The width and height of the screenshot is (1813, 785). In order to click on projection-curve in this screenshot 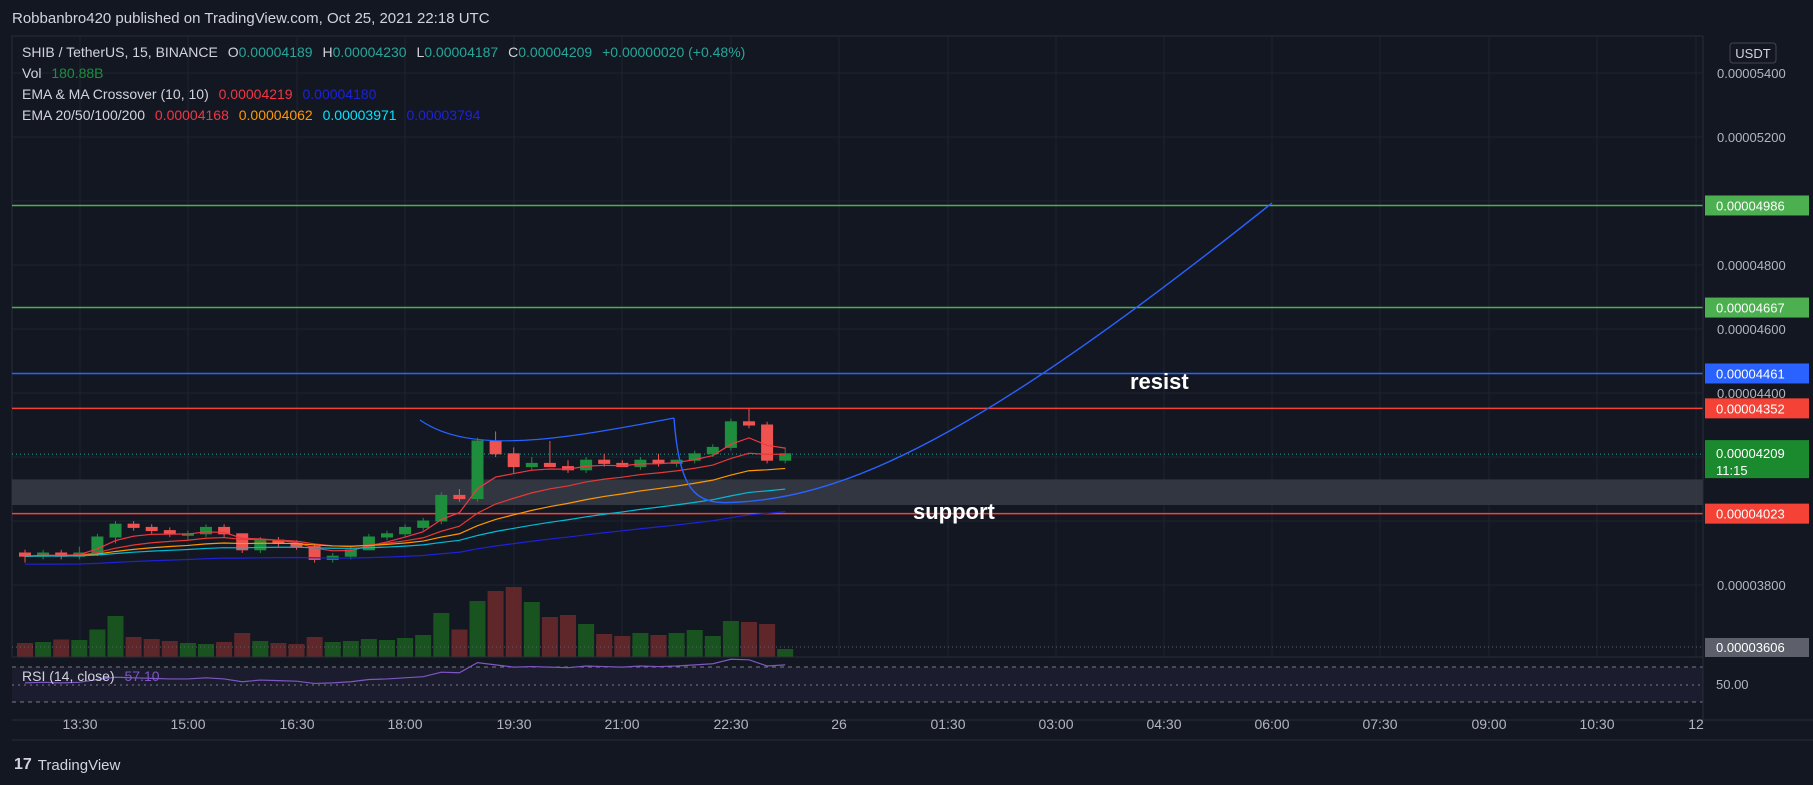, I will do `click(973, 353)`.